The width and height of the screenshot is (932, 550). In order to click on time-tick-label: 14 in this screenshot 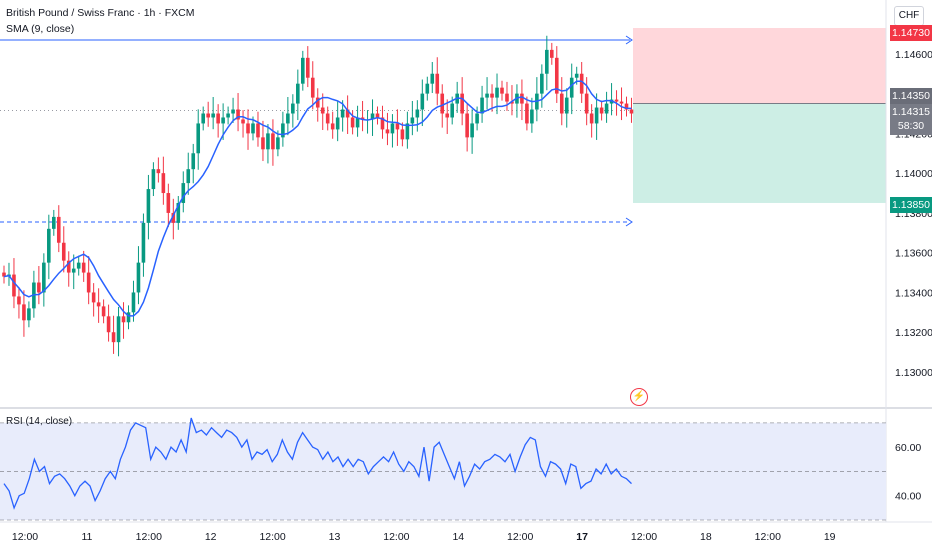, I will do `click(458, 537)`.